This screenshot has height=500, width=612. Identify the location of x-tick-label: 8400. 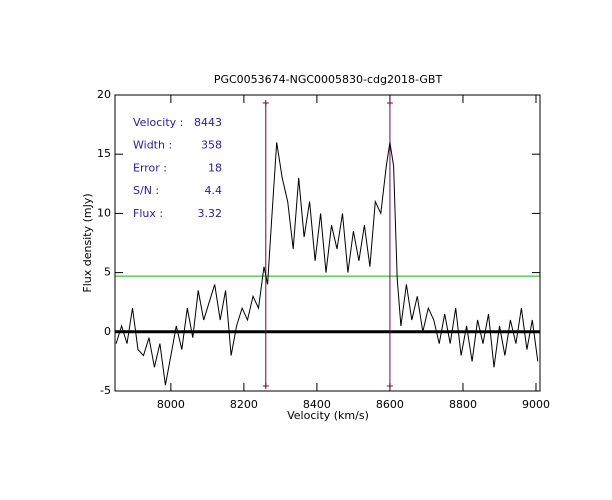
(317, 404).